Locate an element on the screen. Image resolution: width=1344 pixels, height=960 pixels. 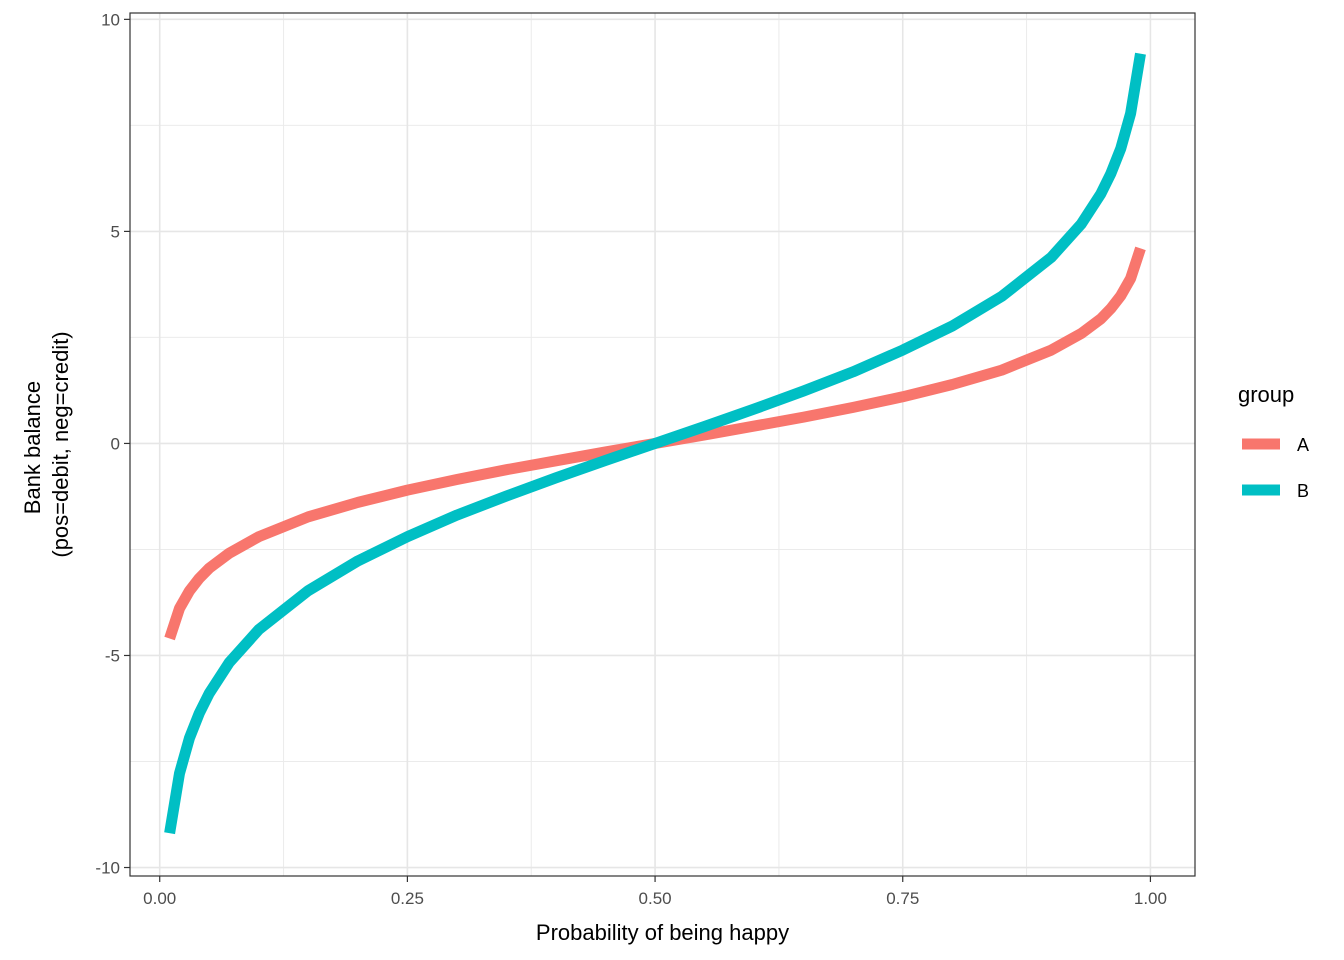
y-axis: -10 -5 0 5 10 is located at coordinates (112, 444).